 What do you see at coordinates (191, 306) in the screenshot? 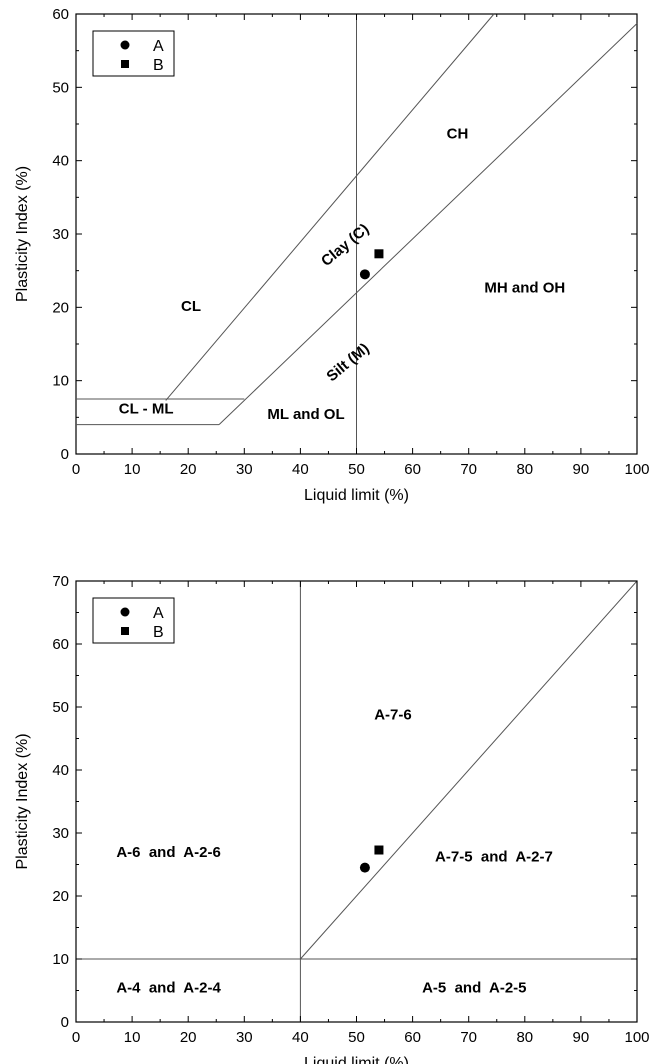
I see `region-label: CL` at bounding box center [191, 306].